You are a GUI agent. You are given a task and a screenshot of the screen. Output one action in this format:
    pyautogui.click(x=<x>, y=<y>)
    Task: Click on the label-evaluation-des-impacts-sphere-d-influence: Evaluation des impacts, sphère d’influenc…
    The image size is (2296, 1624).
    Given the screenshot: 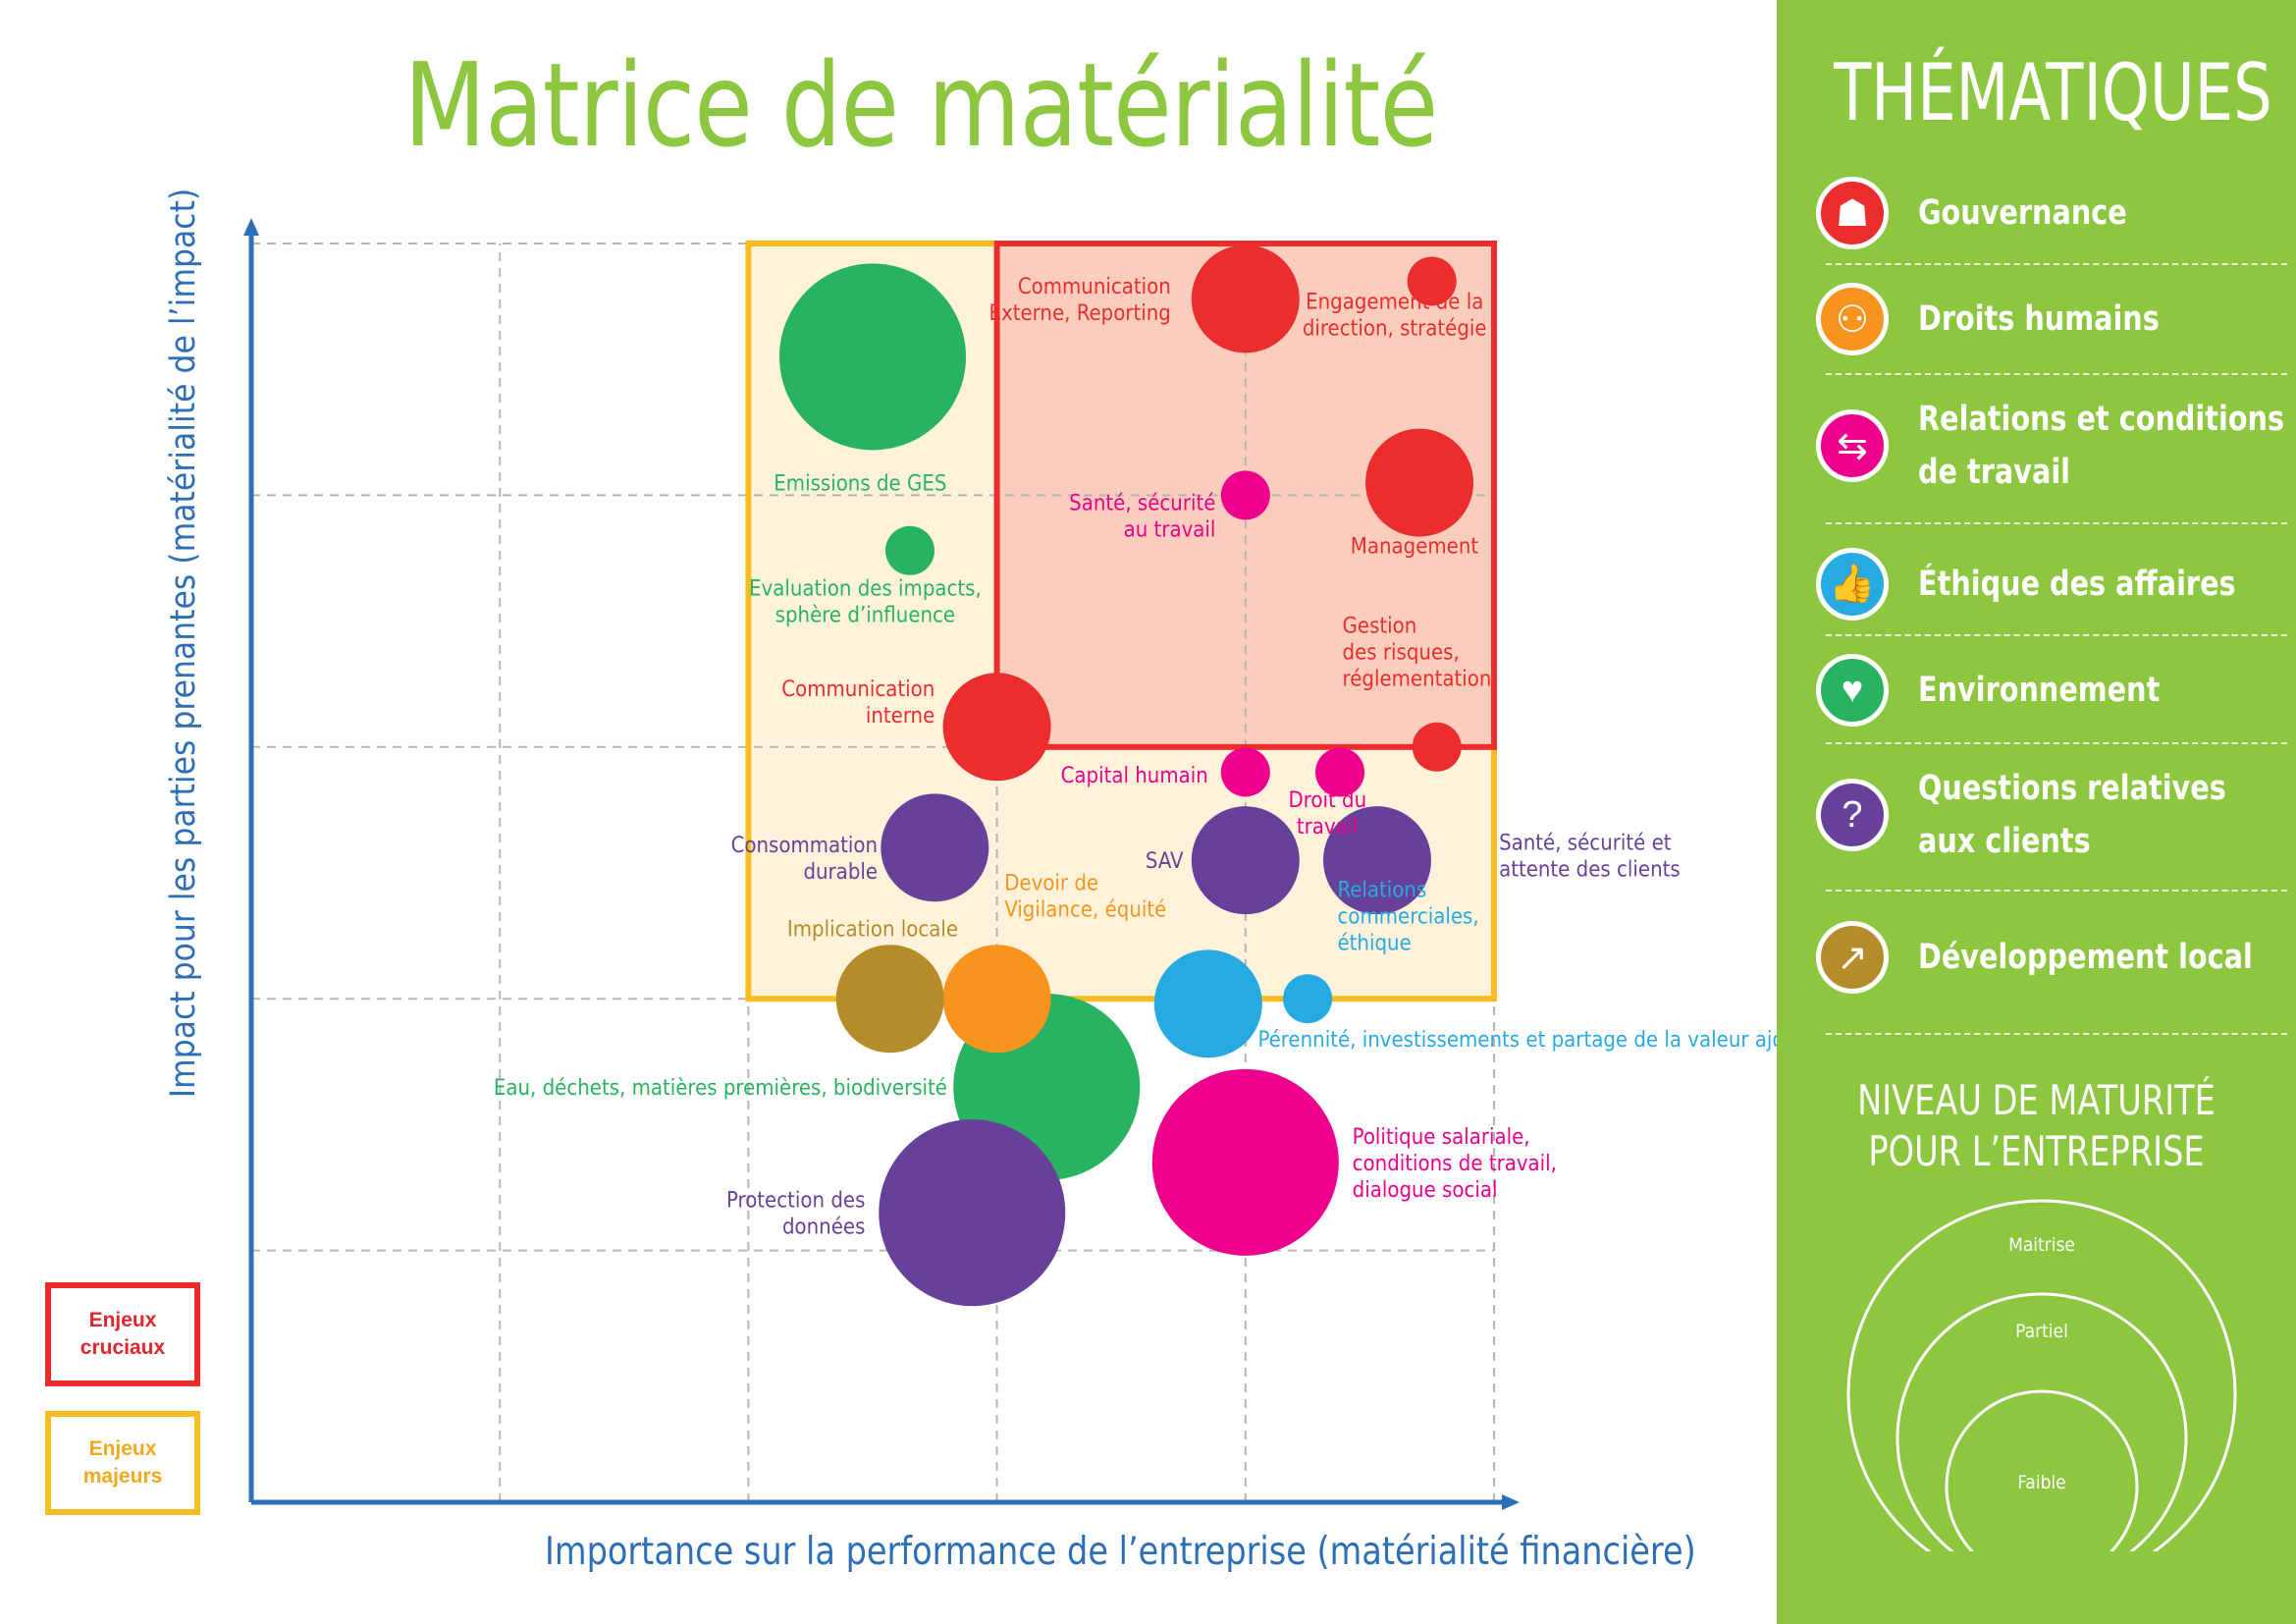 What is the action you would take?
    pyautogui.click(x=866, y=602)
    